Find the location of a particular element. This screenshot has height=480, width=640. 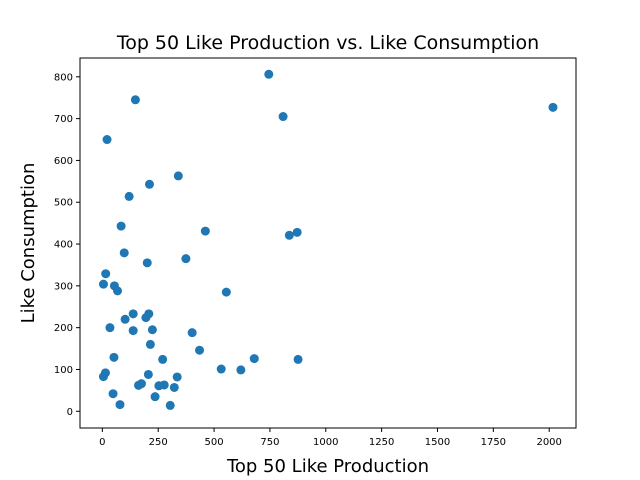

y-tick-label: 100 is located at coordinates (63, 370).